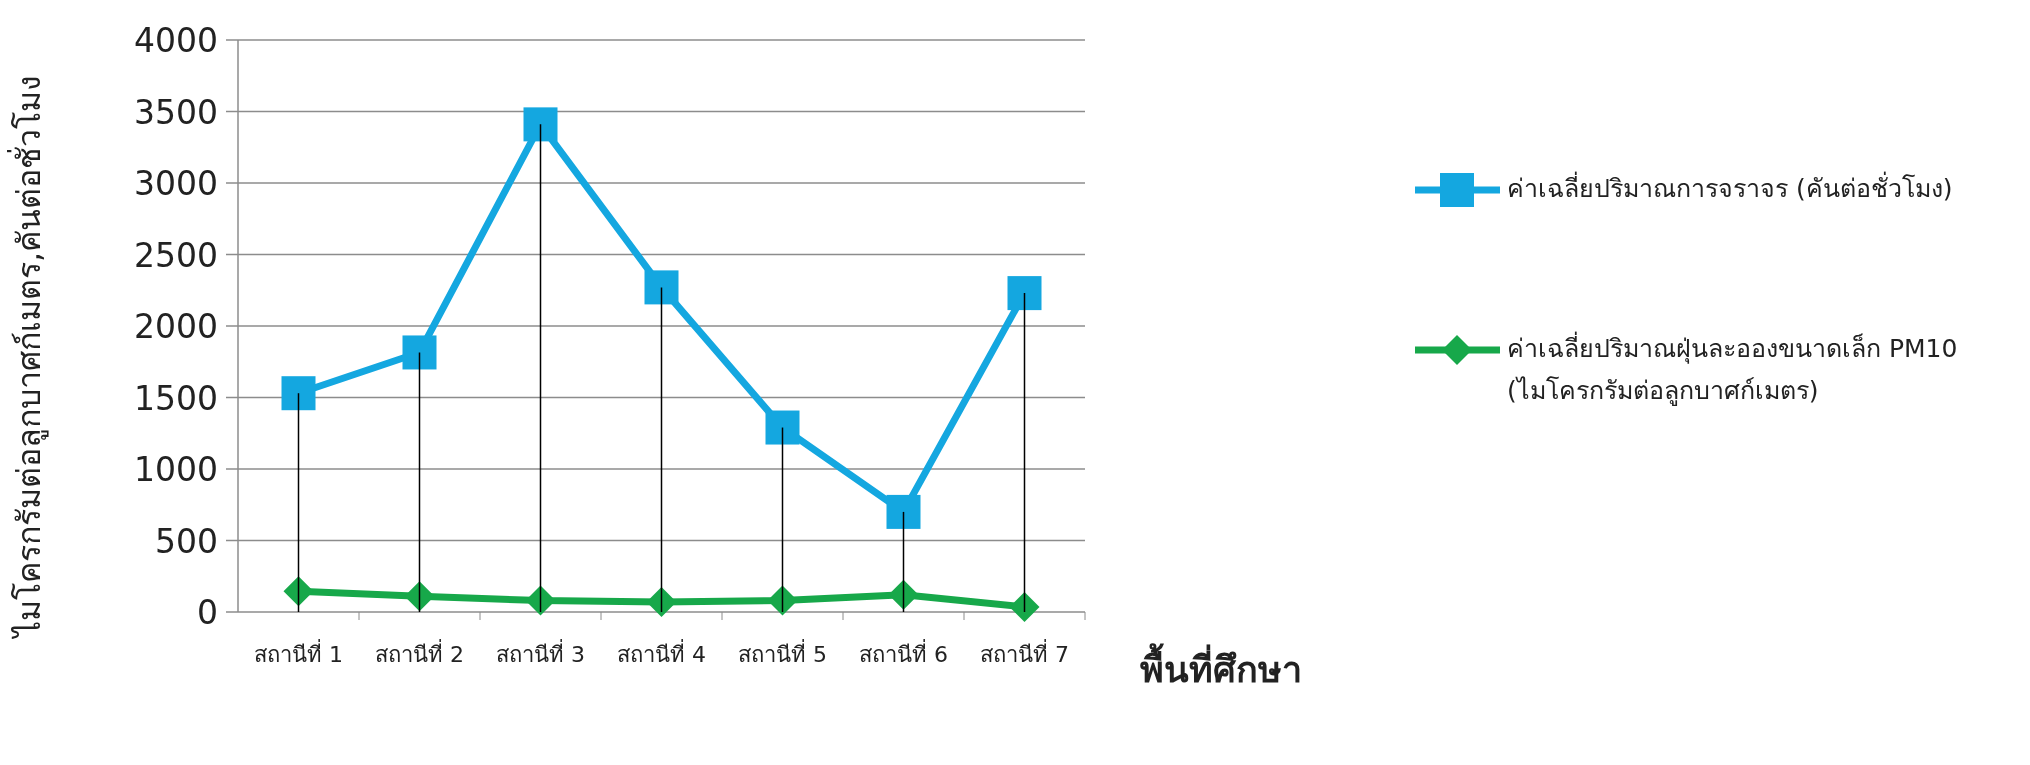  What do you see at coordinates (207, 612) in the screenshot?
I see `y-tick-label: 0` at bounding box center [207, 612].